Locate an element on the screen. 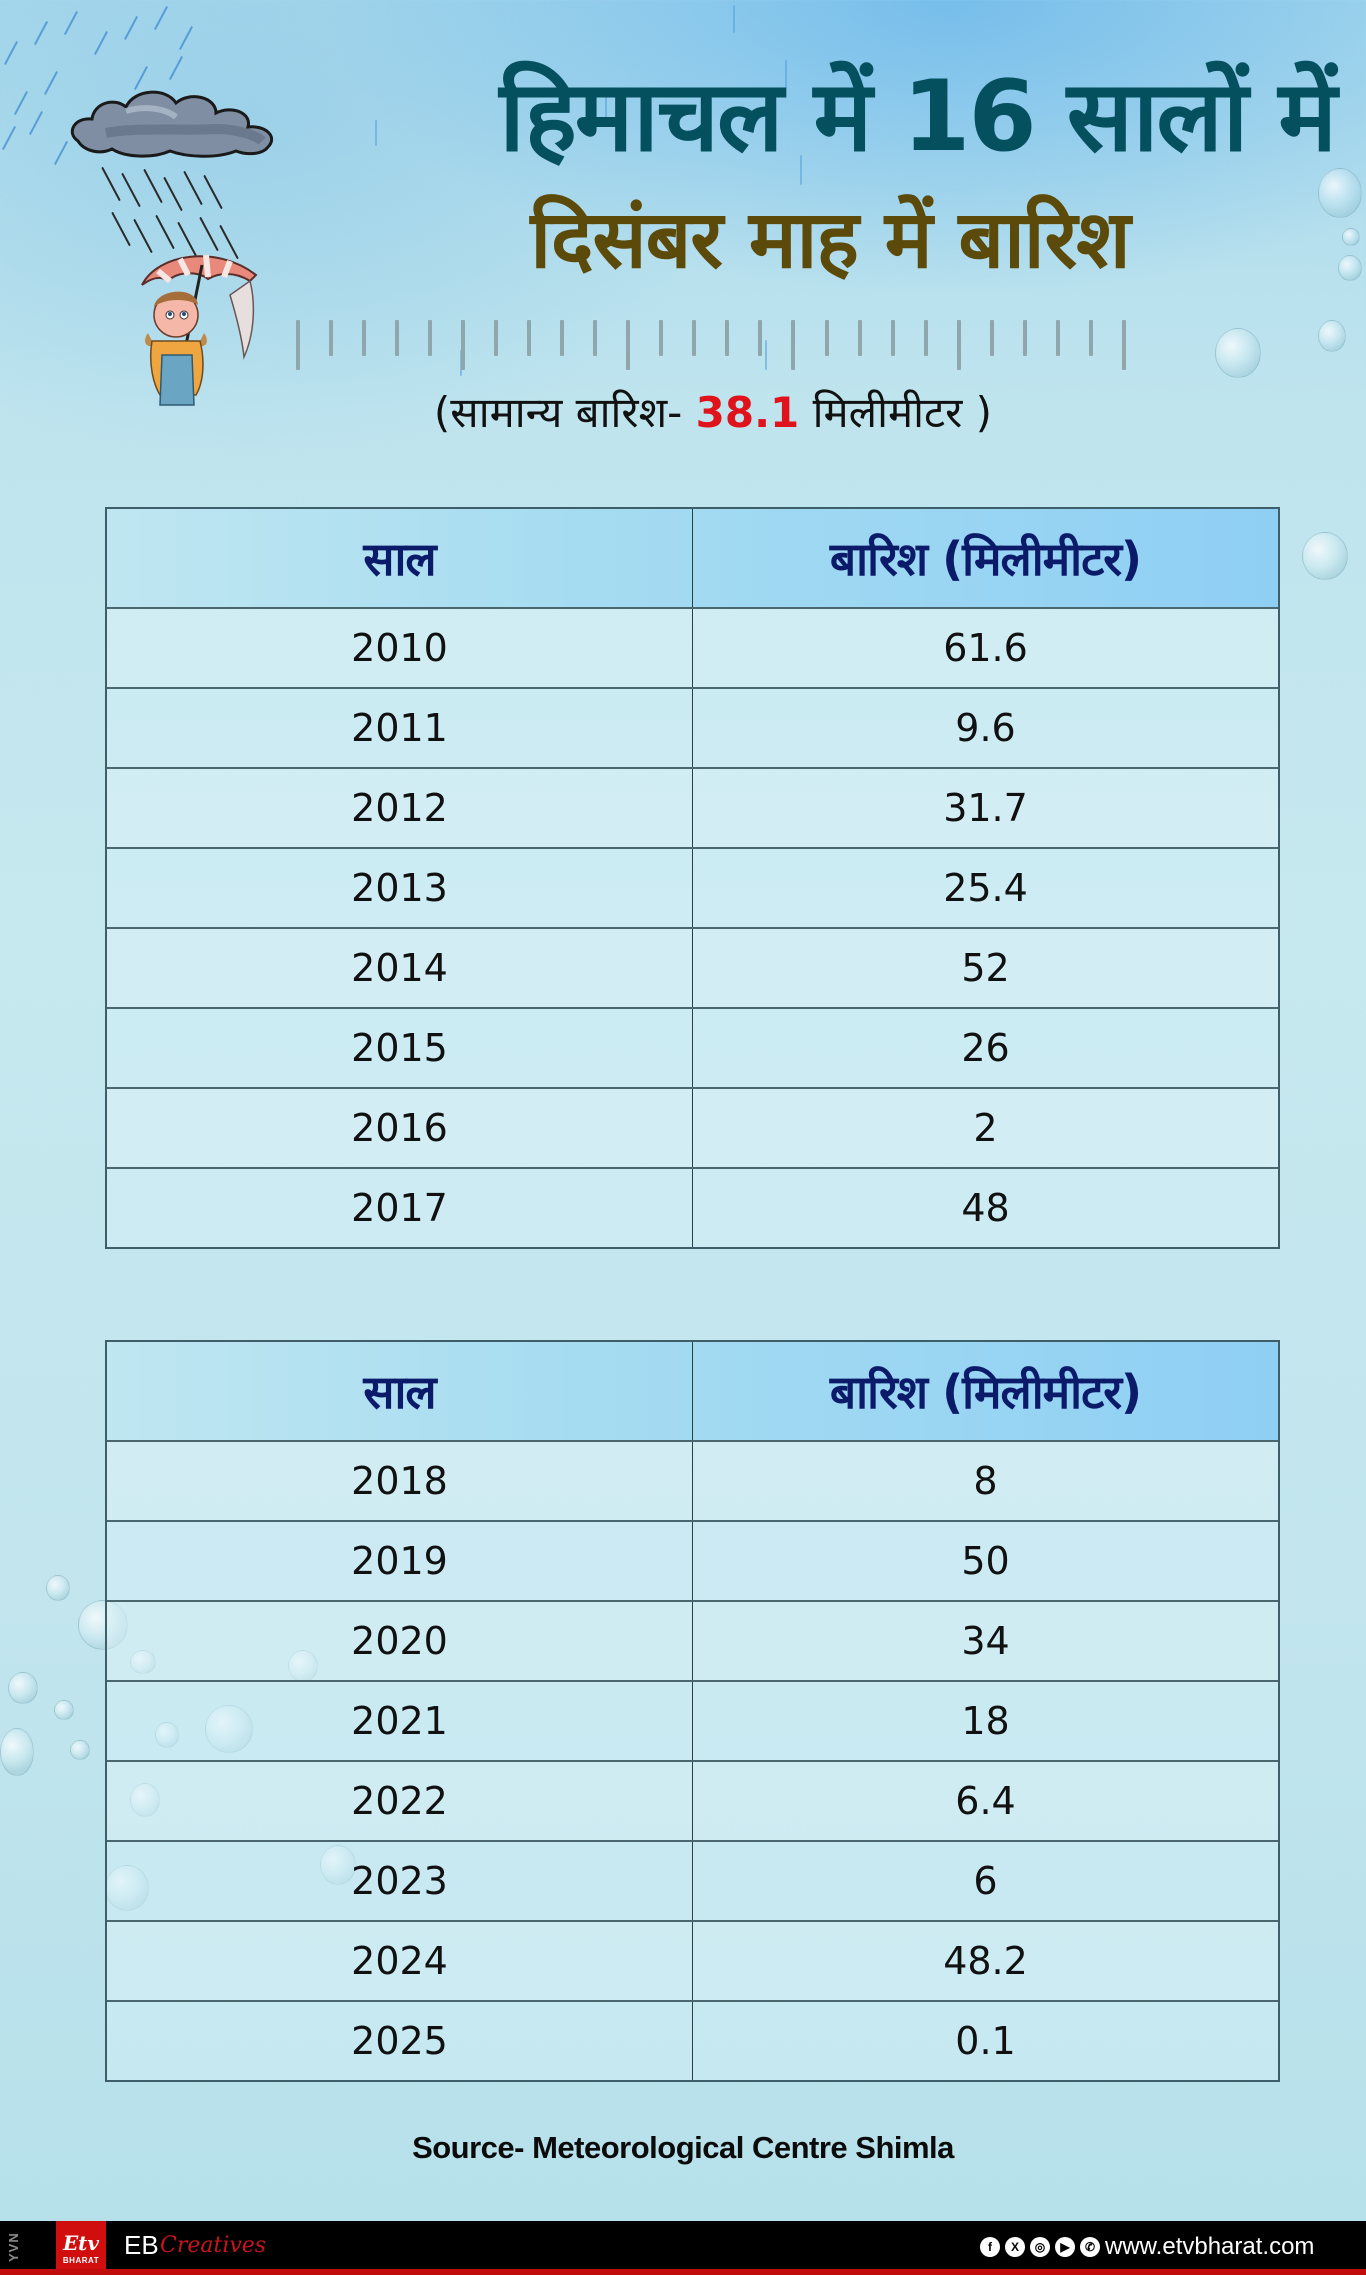 This screenshot has width=1366, height=2275. table-row: 2010 61.6 is located at coordinates (692, 647).